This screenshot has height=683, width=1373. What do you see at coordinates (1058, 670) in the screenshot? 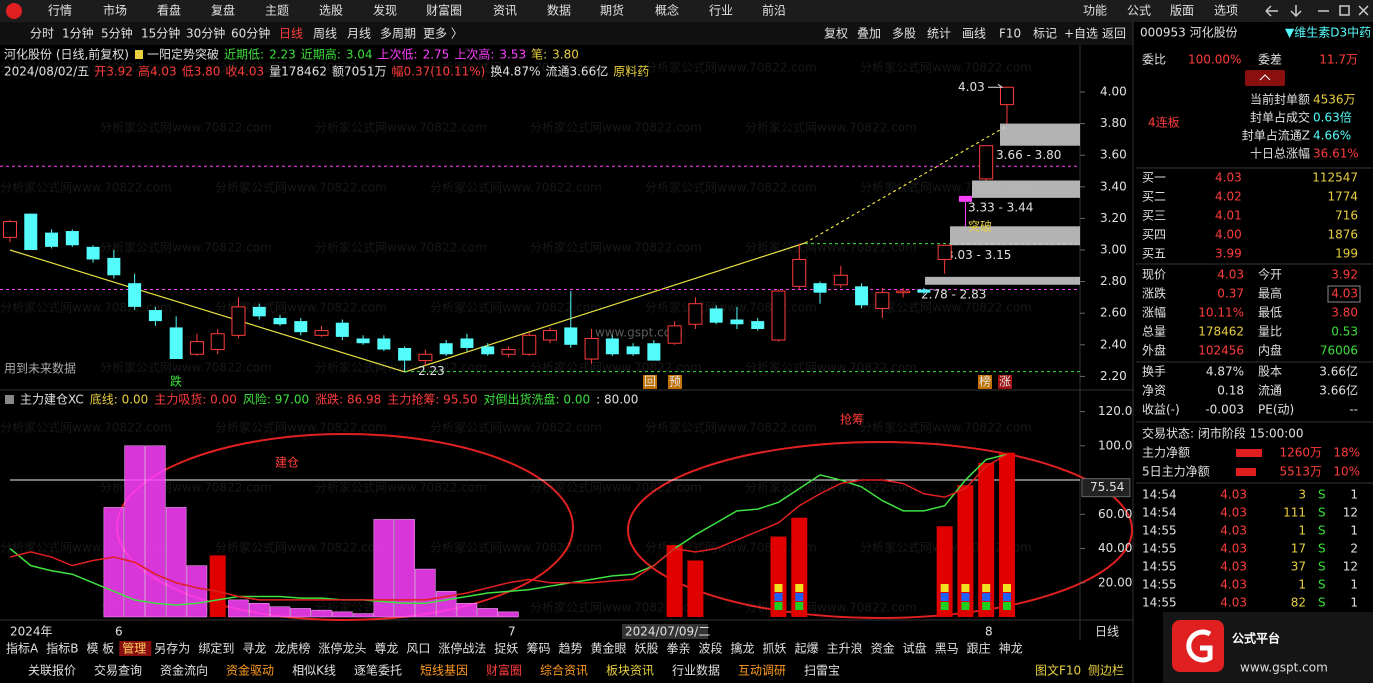
I see `bottom-tab: 图文F10` at bounding box center [1058, 670].